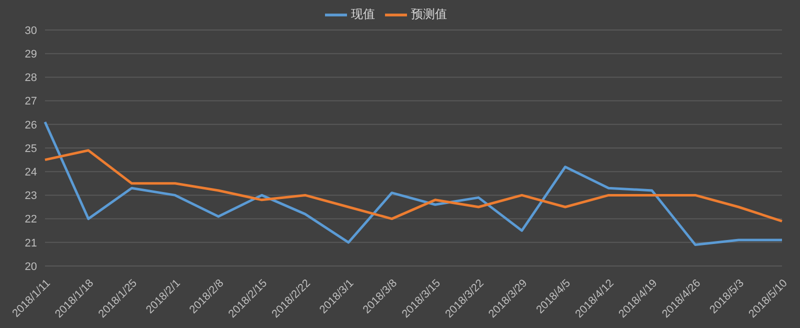  What do you see at coordinates (30, 54) in the screenshot?
I see `y-tick-label: 29` at bounding box center [30, 54].